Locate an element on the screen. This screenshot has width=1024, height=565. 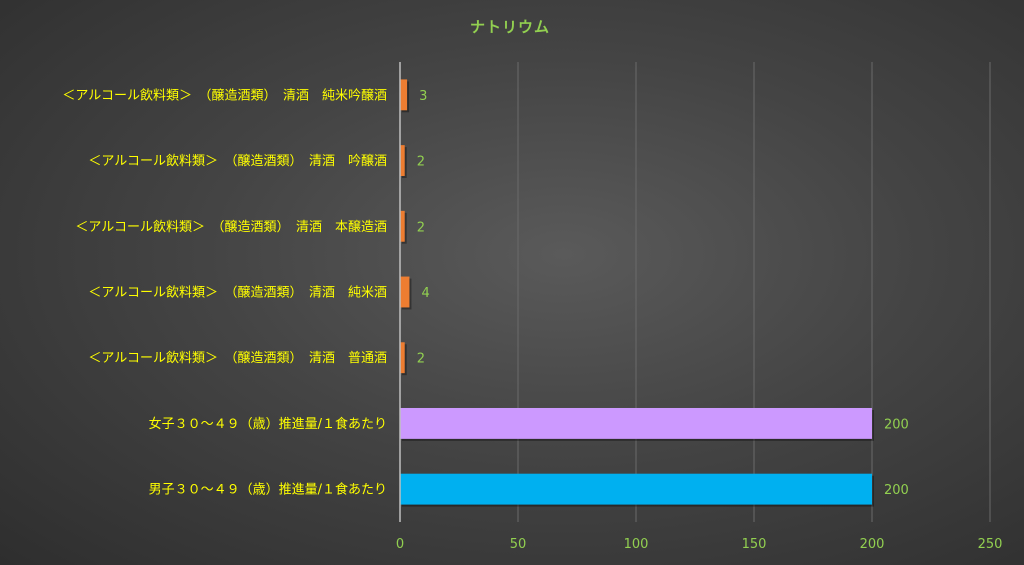
x-tick-label: 200 is located at coordinates (872, 544).